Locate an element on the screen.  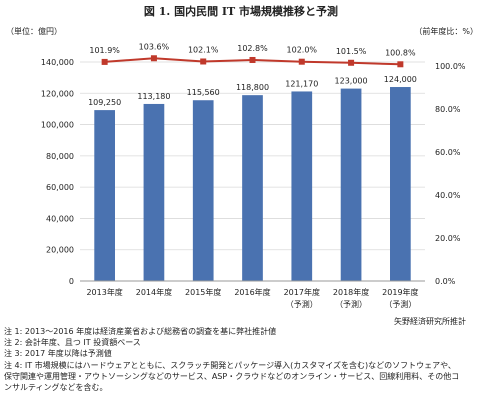
ratio-value-label: 101.9% is located at coordinates (104, 50).